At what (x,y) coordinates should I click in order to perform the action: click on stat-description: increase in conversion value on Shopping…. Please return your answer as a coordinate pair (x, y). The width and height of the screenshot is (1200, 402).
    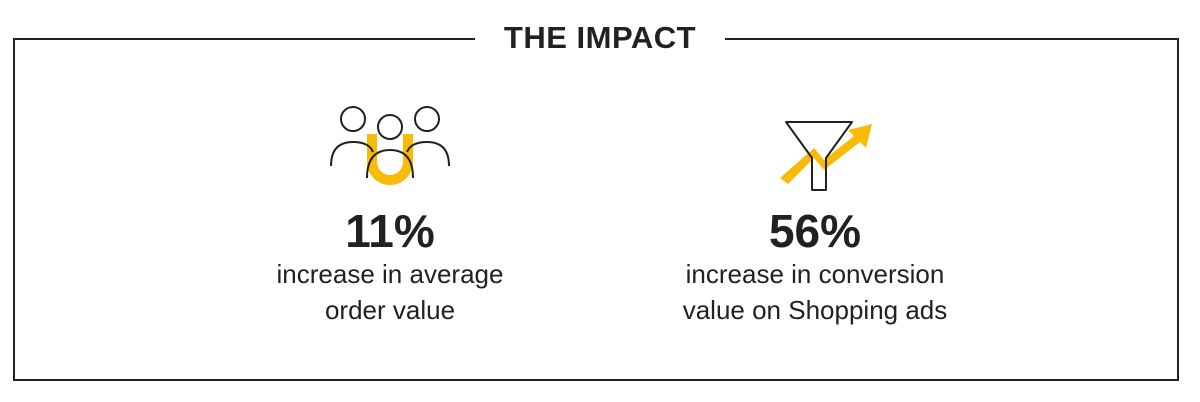
    Looking at the image, I should click on (815, 292).